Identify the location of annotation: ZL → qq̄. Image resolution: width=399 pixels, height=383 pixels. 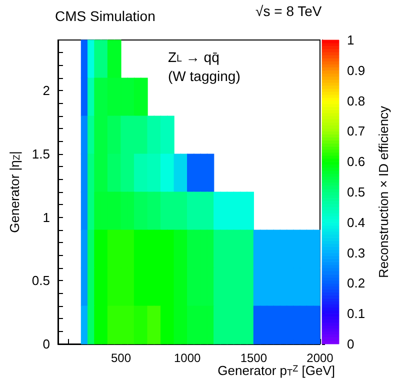
(194, 57).